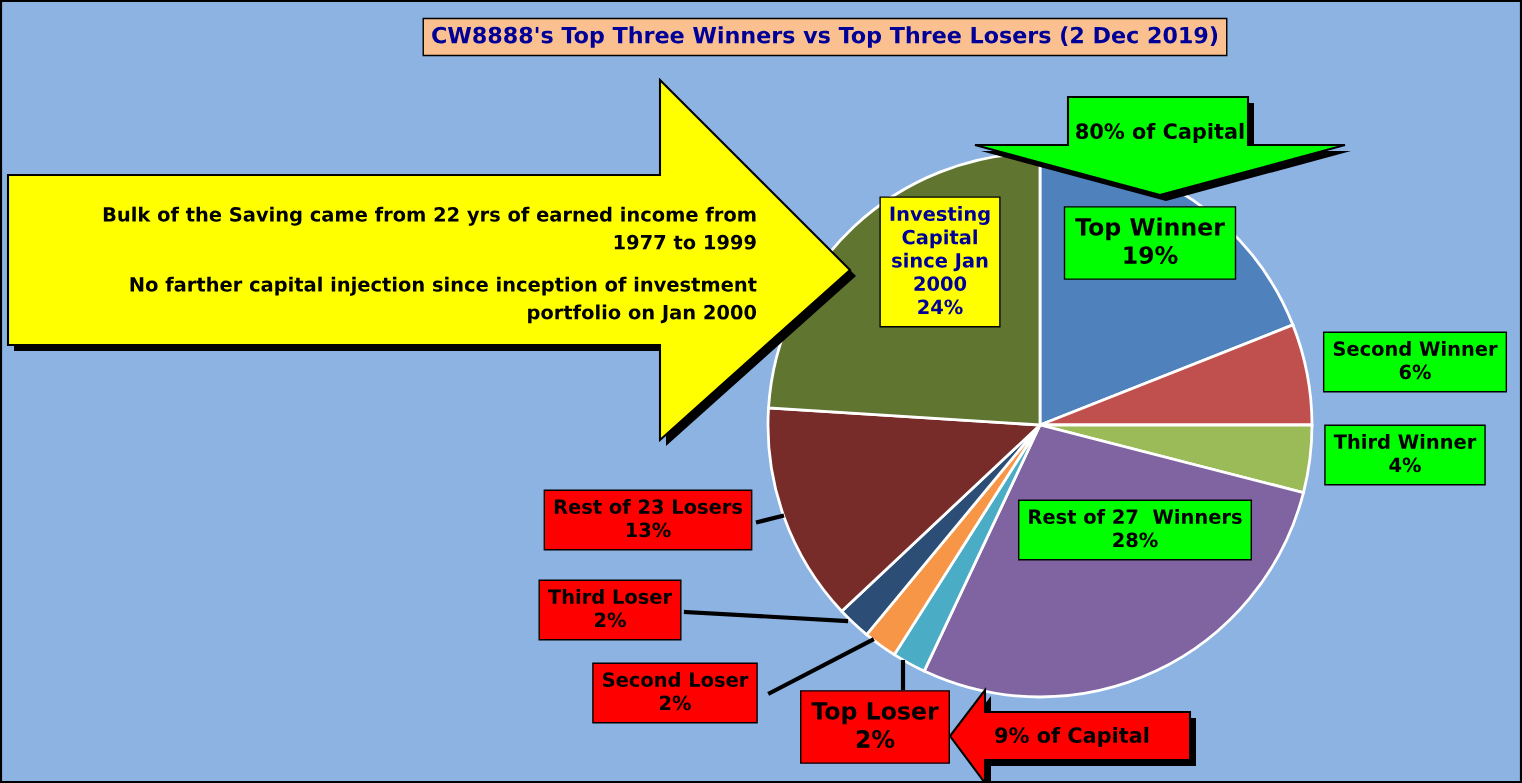 This screenshot has height=783, width=1522. What do you see at coordinates (610, 596) in the screenshot?
I see `slice-label: Third Loser` at bounding box center [610, 596].